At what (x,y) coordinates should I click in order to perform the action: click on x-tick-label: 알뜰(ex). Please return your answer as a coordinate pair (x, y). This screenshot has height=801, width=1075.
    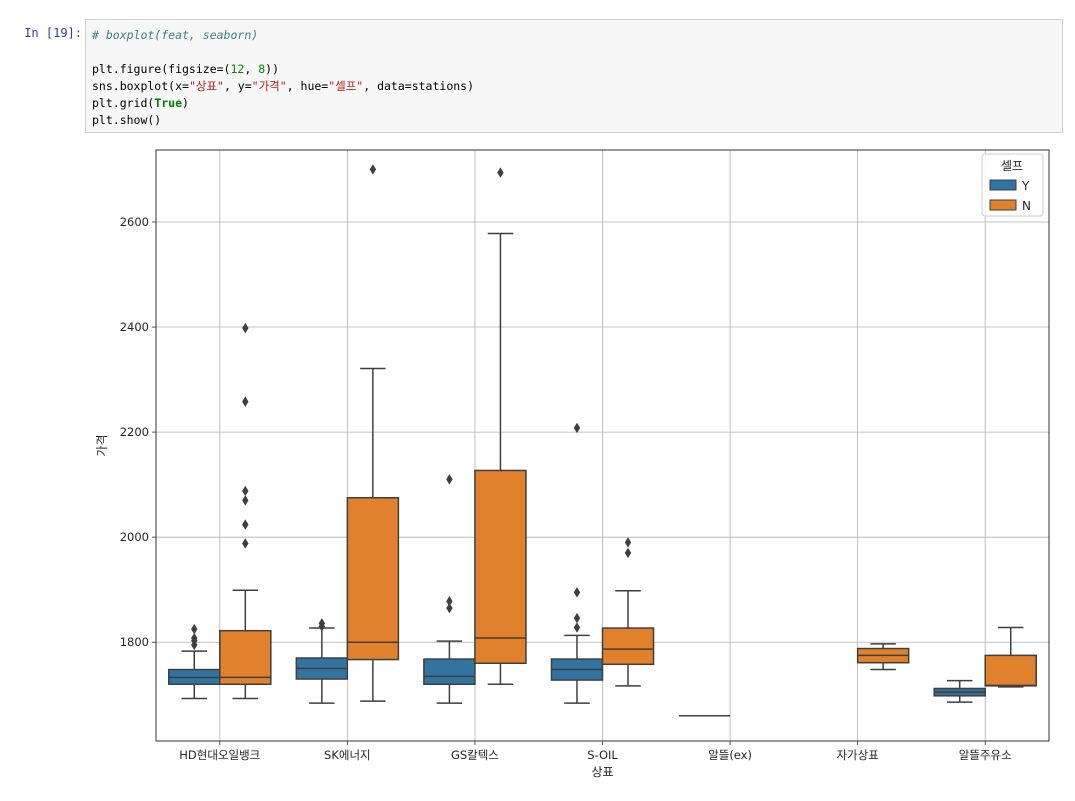
    Looking at the image, I should click on (730, 755).